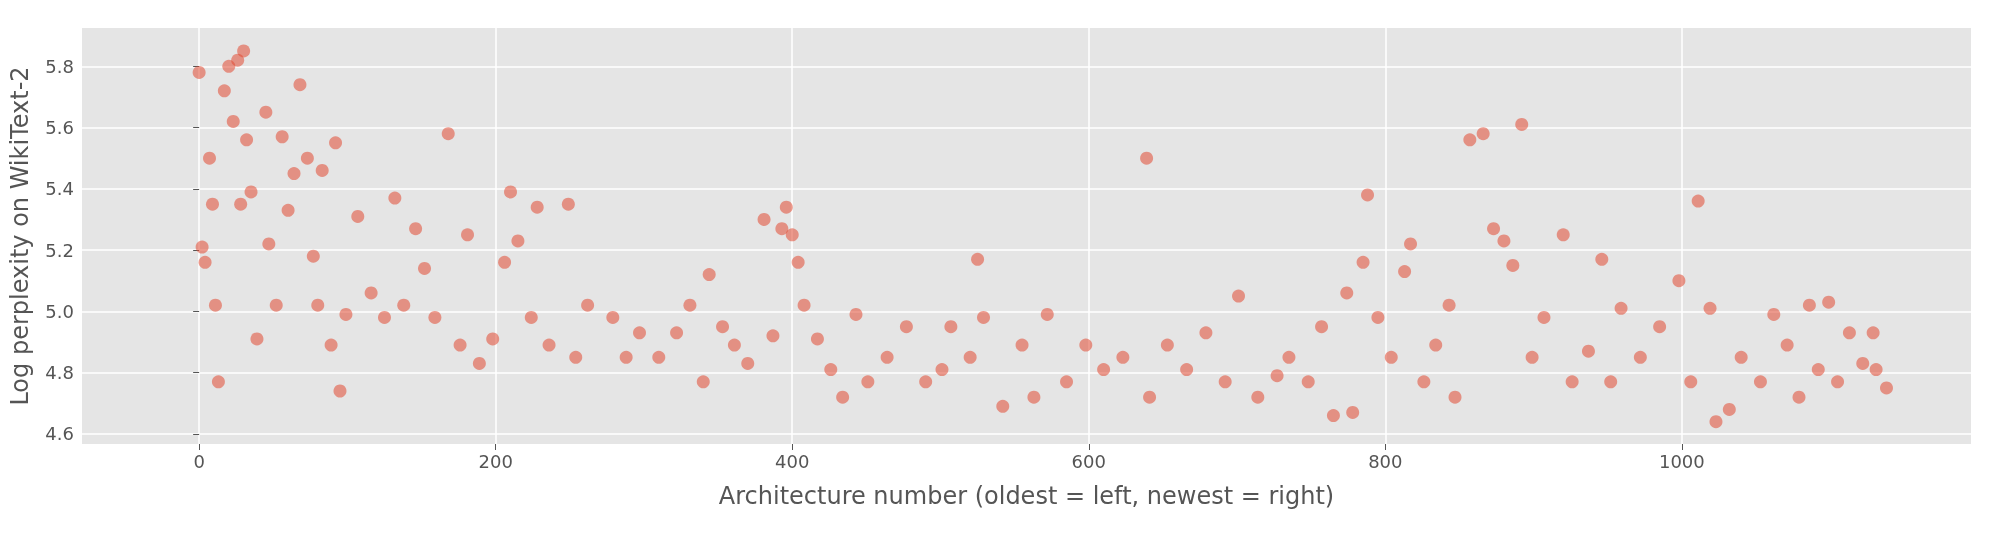 The height and width of the screenshot is (546, 2000). What do you see at coordinates (495, 461) in the screenshot?
I see `x-tick-label: 200` at bounding box center [495, 461].